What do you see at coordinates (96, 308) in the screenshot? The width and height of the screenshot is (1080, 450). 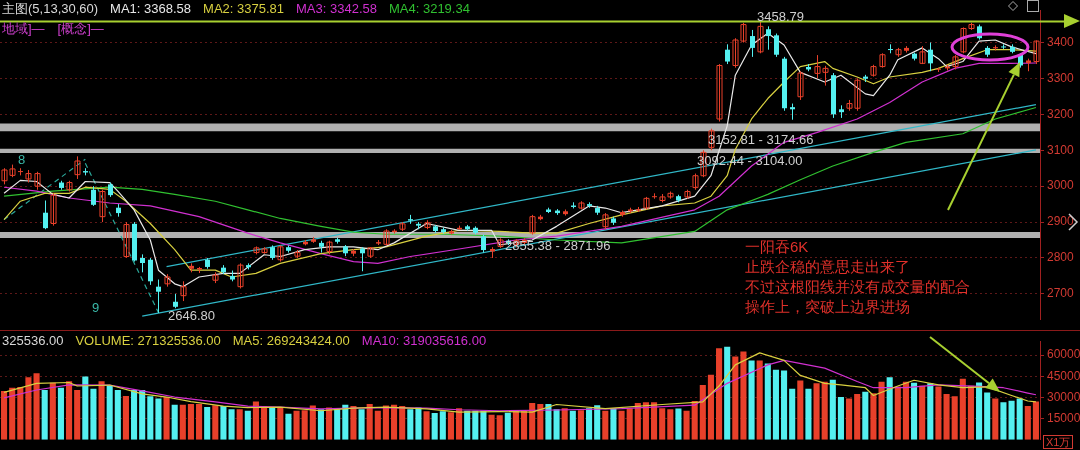 I see `annotation: 9` at bounding box center [96, 308].